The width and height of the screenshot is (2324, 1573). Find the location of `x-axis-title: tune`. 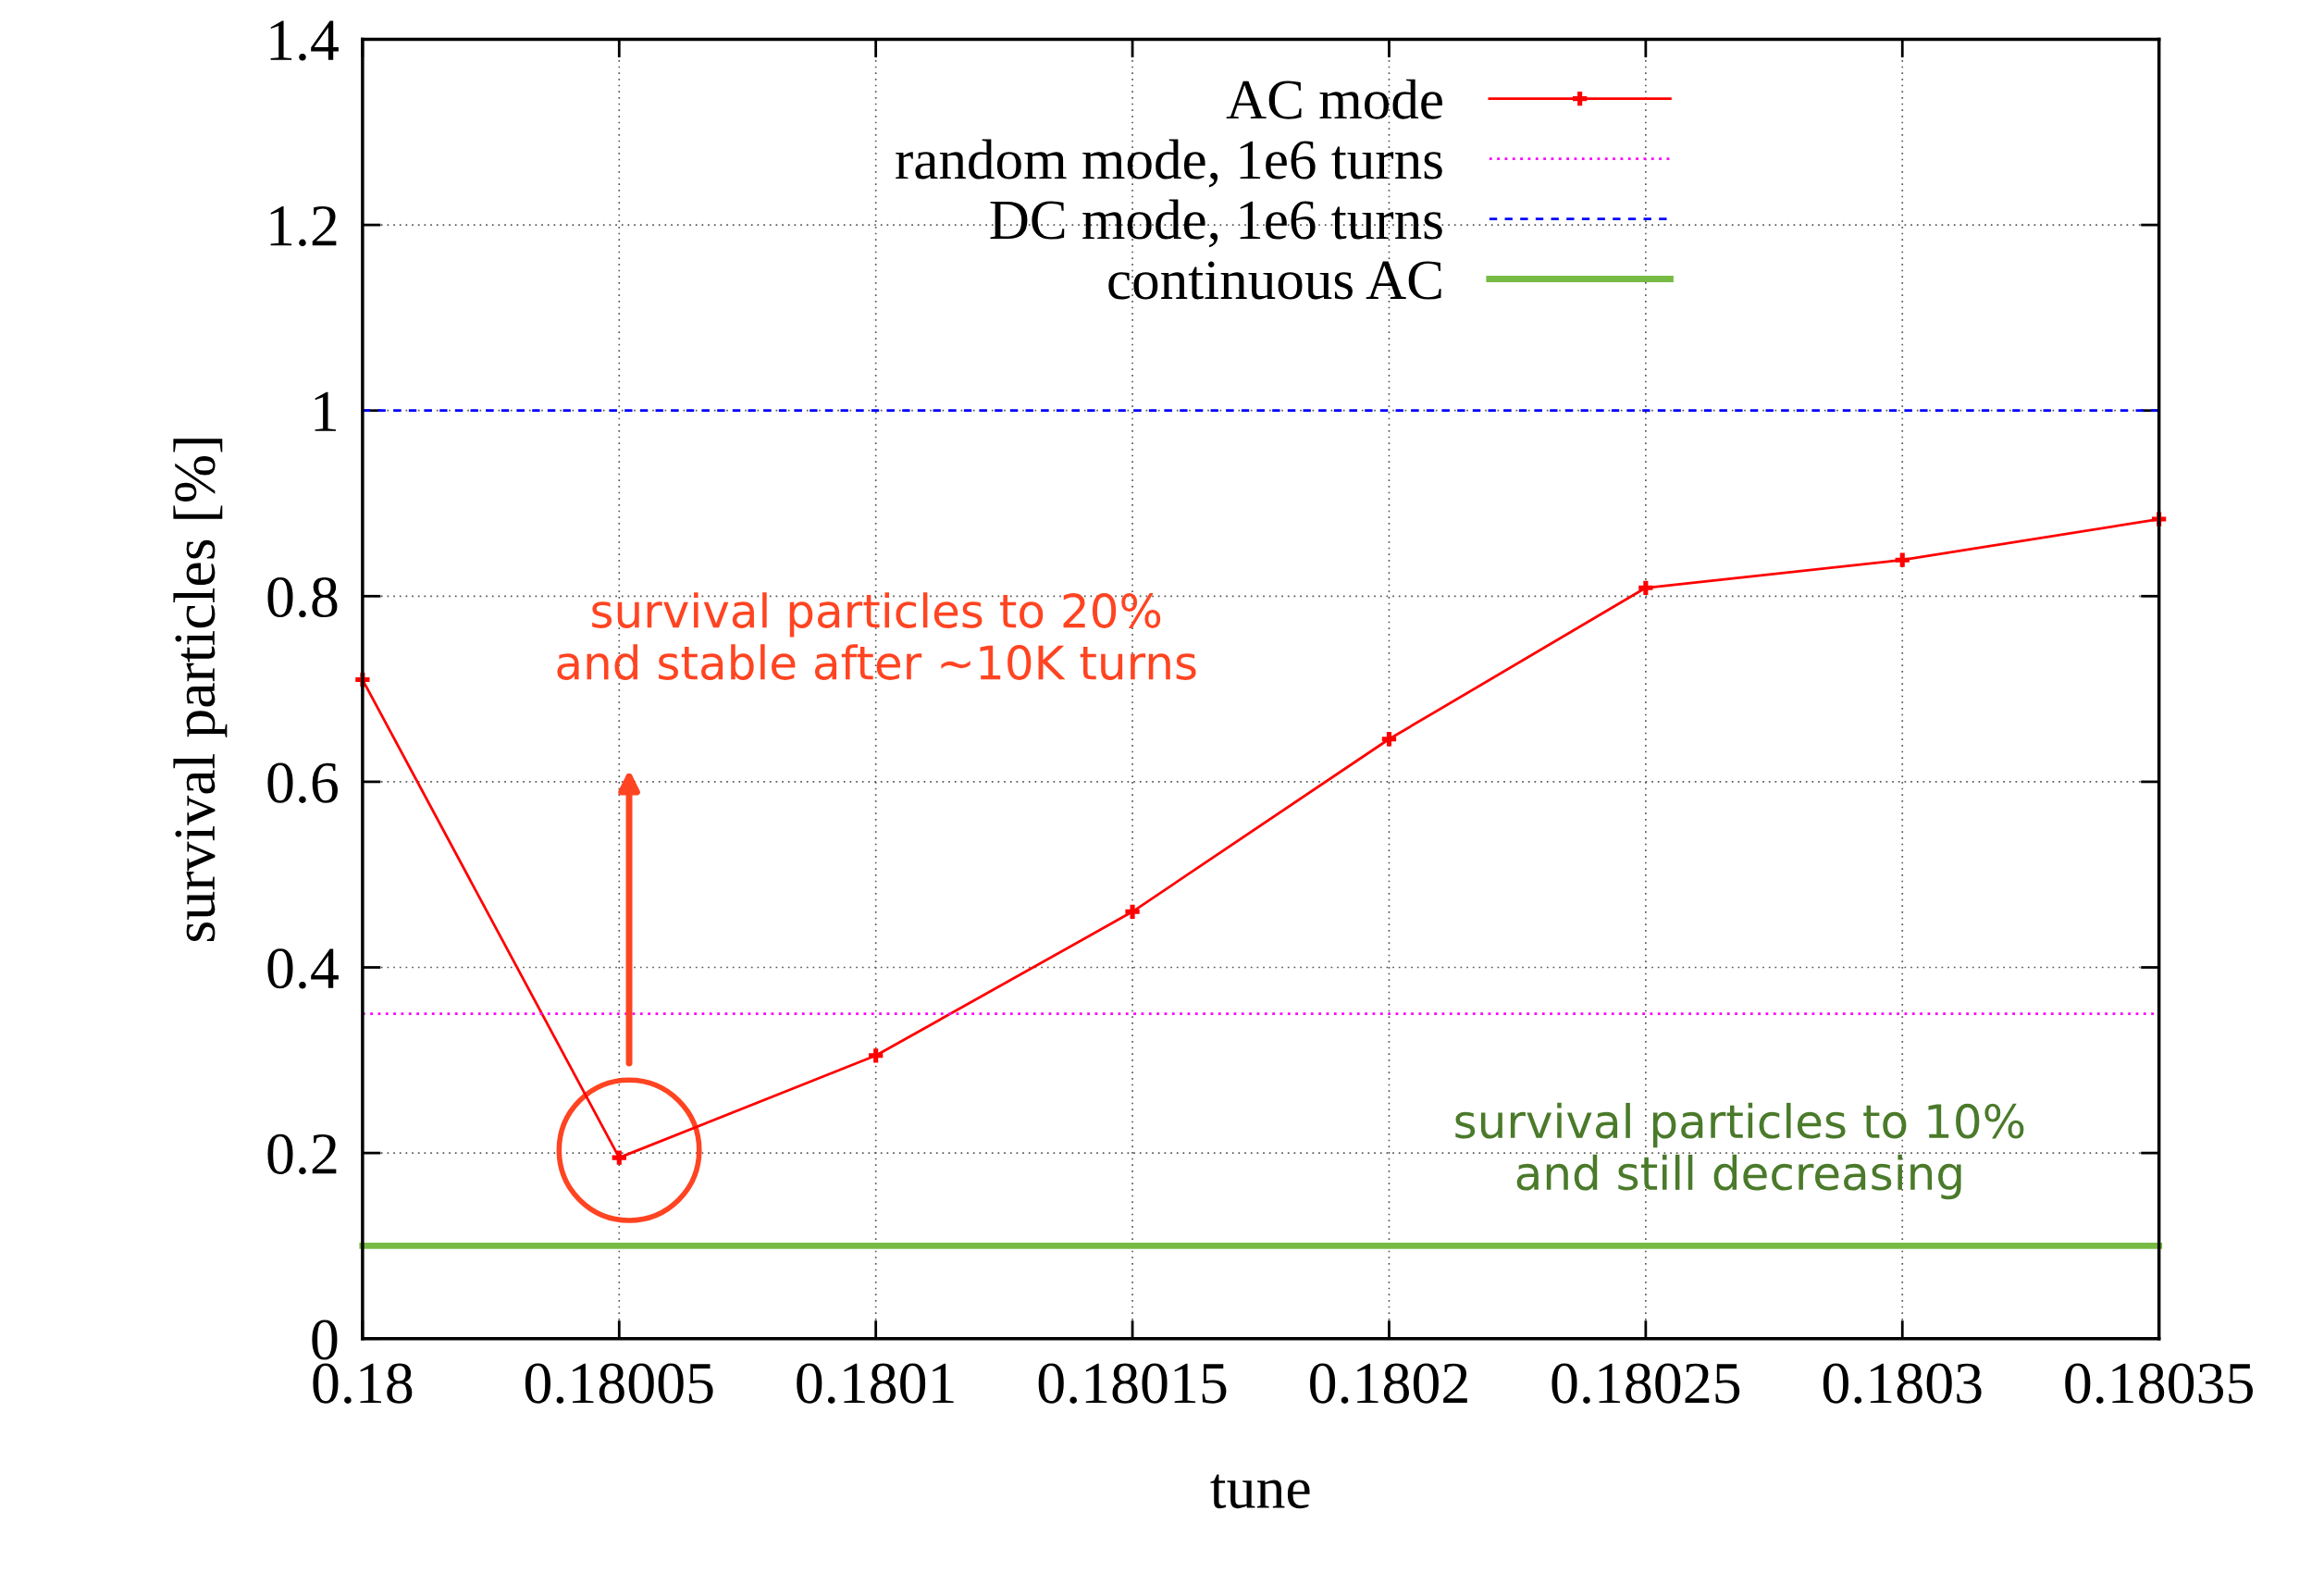

x-axis-title: tune is located at coordinates (1260, 1491).